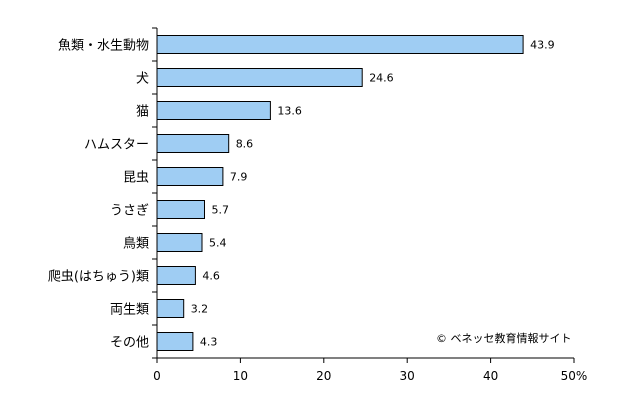 The height and width of the screenshot is (400, 640). What do you see at coordinates (289, 111) in the screenshot?
I see `value-label-3: 13.6` at bounding box center [289, 111].